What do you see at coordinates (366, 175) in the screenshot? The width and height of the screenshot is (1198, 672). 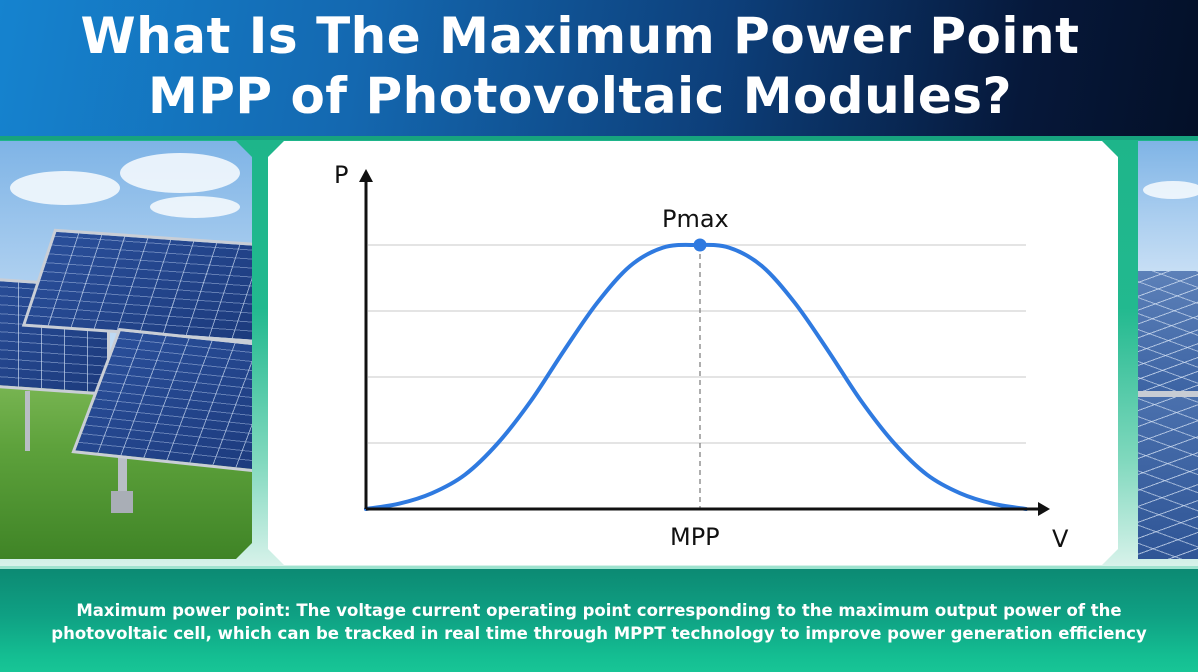 I see `y-axis-arrow-icon` at bounding box center [366, 175].